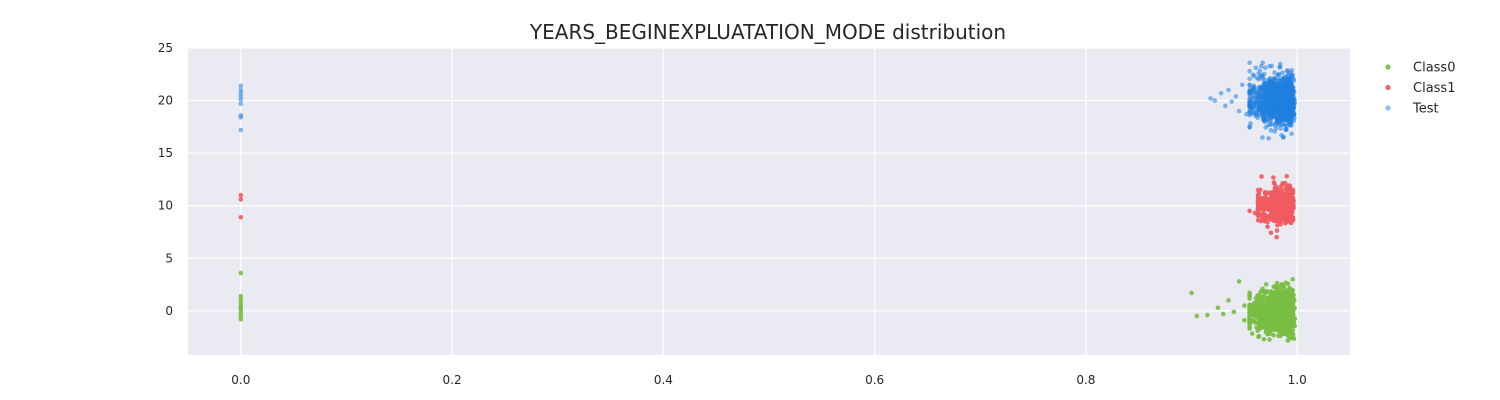  I want to click on x-tick-label: 0.8, so click(1085, 380).